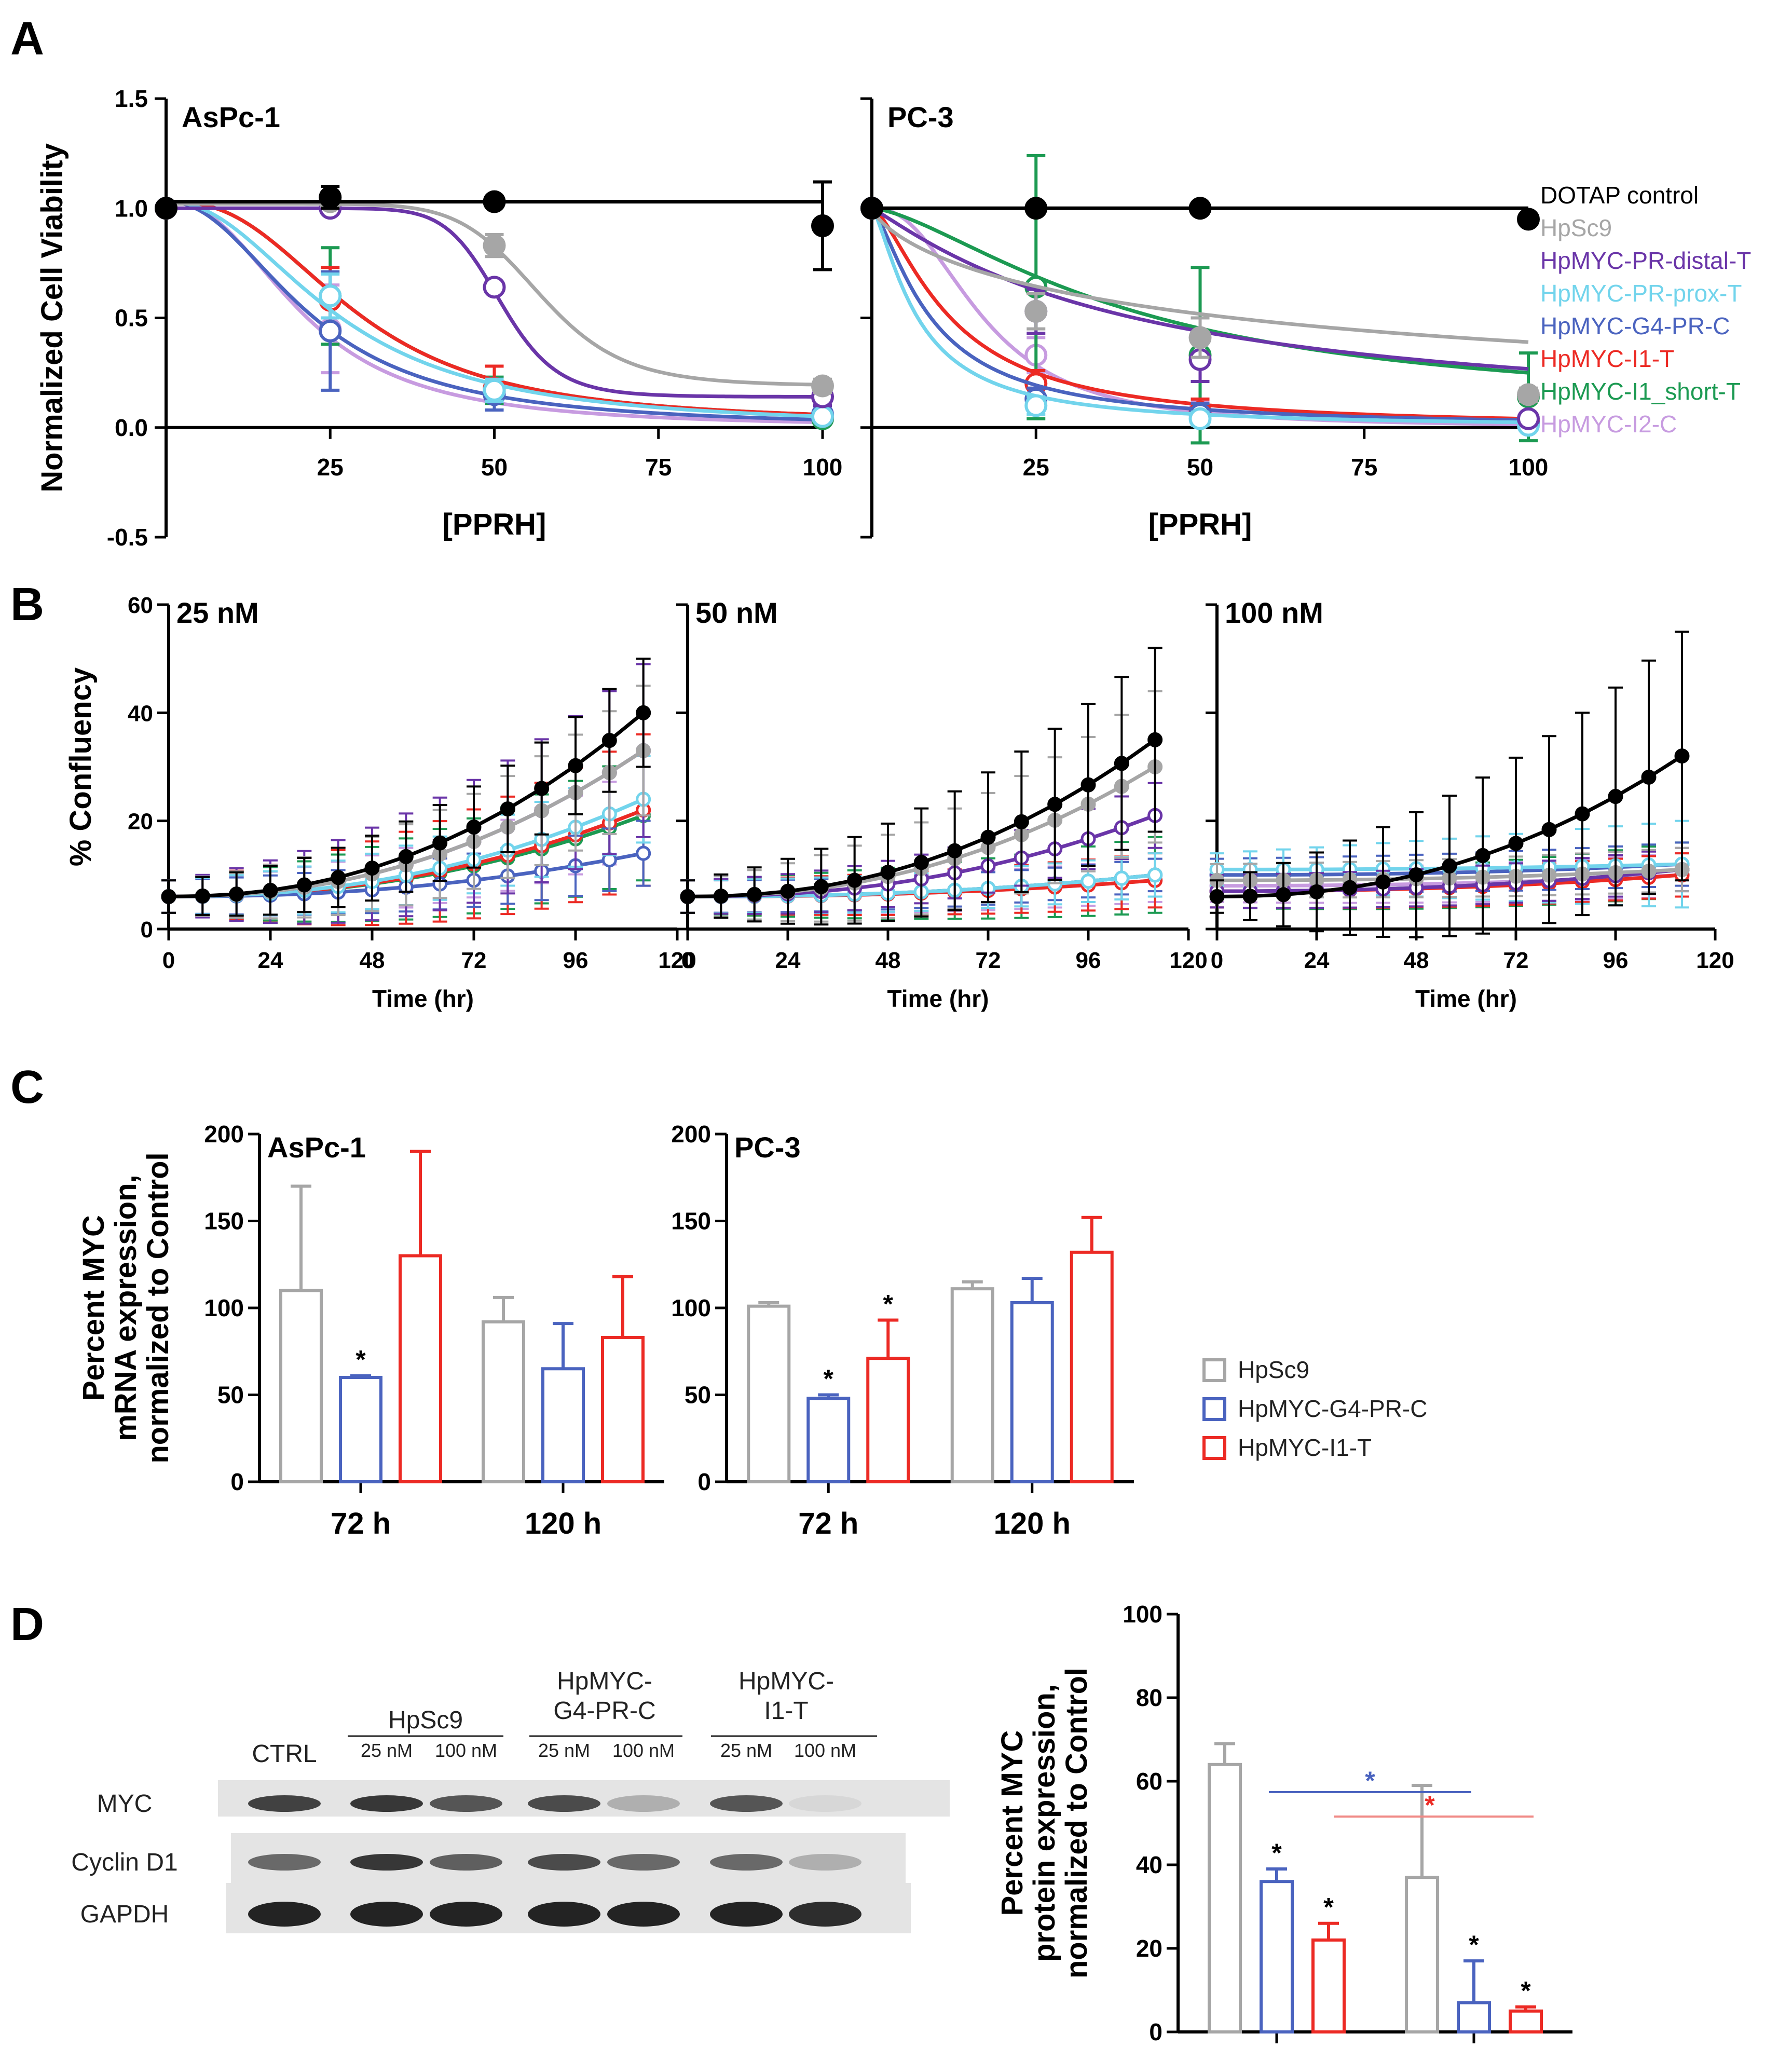 Image resolution: width=1792 pixels, height=2061 pixels. I want to click on legend-item-hpmyc-i1-t: HpMYC-I1-T, so click(1305, 1447).